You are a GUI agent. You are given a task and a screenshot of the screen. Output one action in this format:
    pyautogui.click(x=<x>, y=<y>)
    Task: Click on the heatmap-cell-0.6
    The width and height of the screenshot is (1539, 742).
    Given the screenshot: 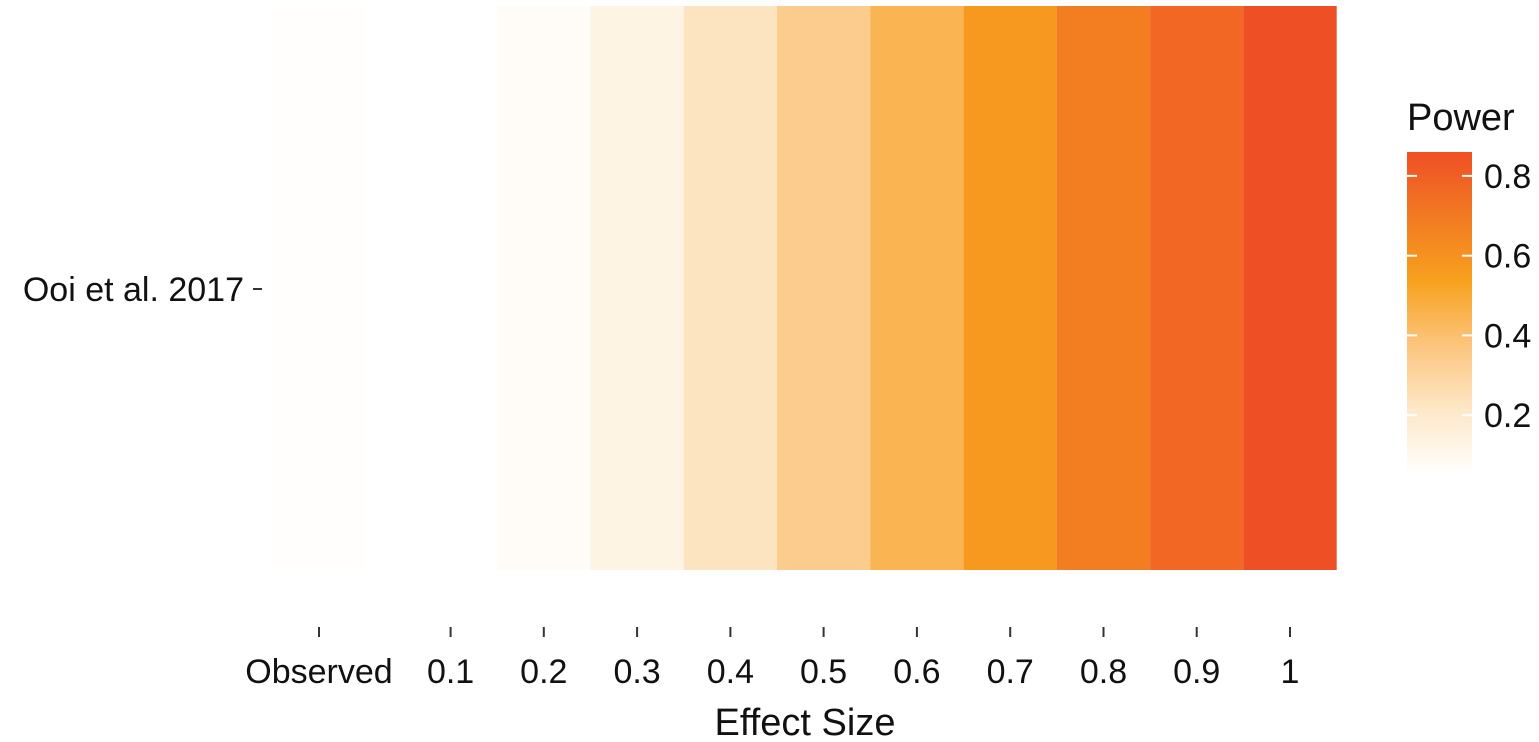 What is the action you would take?
    pyautogui.click(x=917, y=288)
    